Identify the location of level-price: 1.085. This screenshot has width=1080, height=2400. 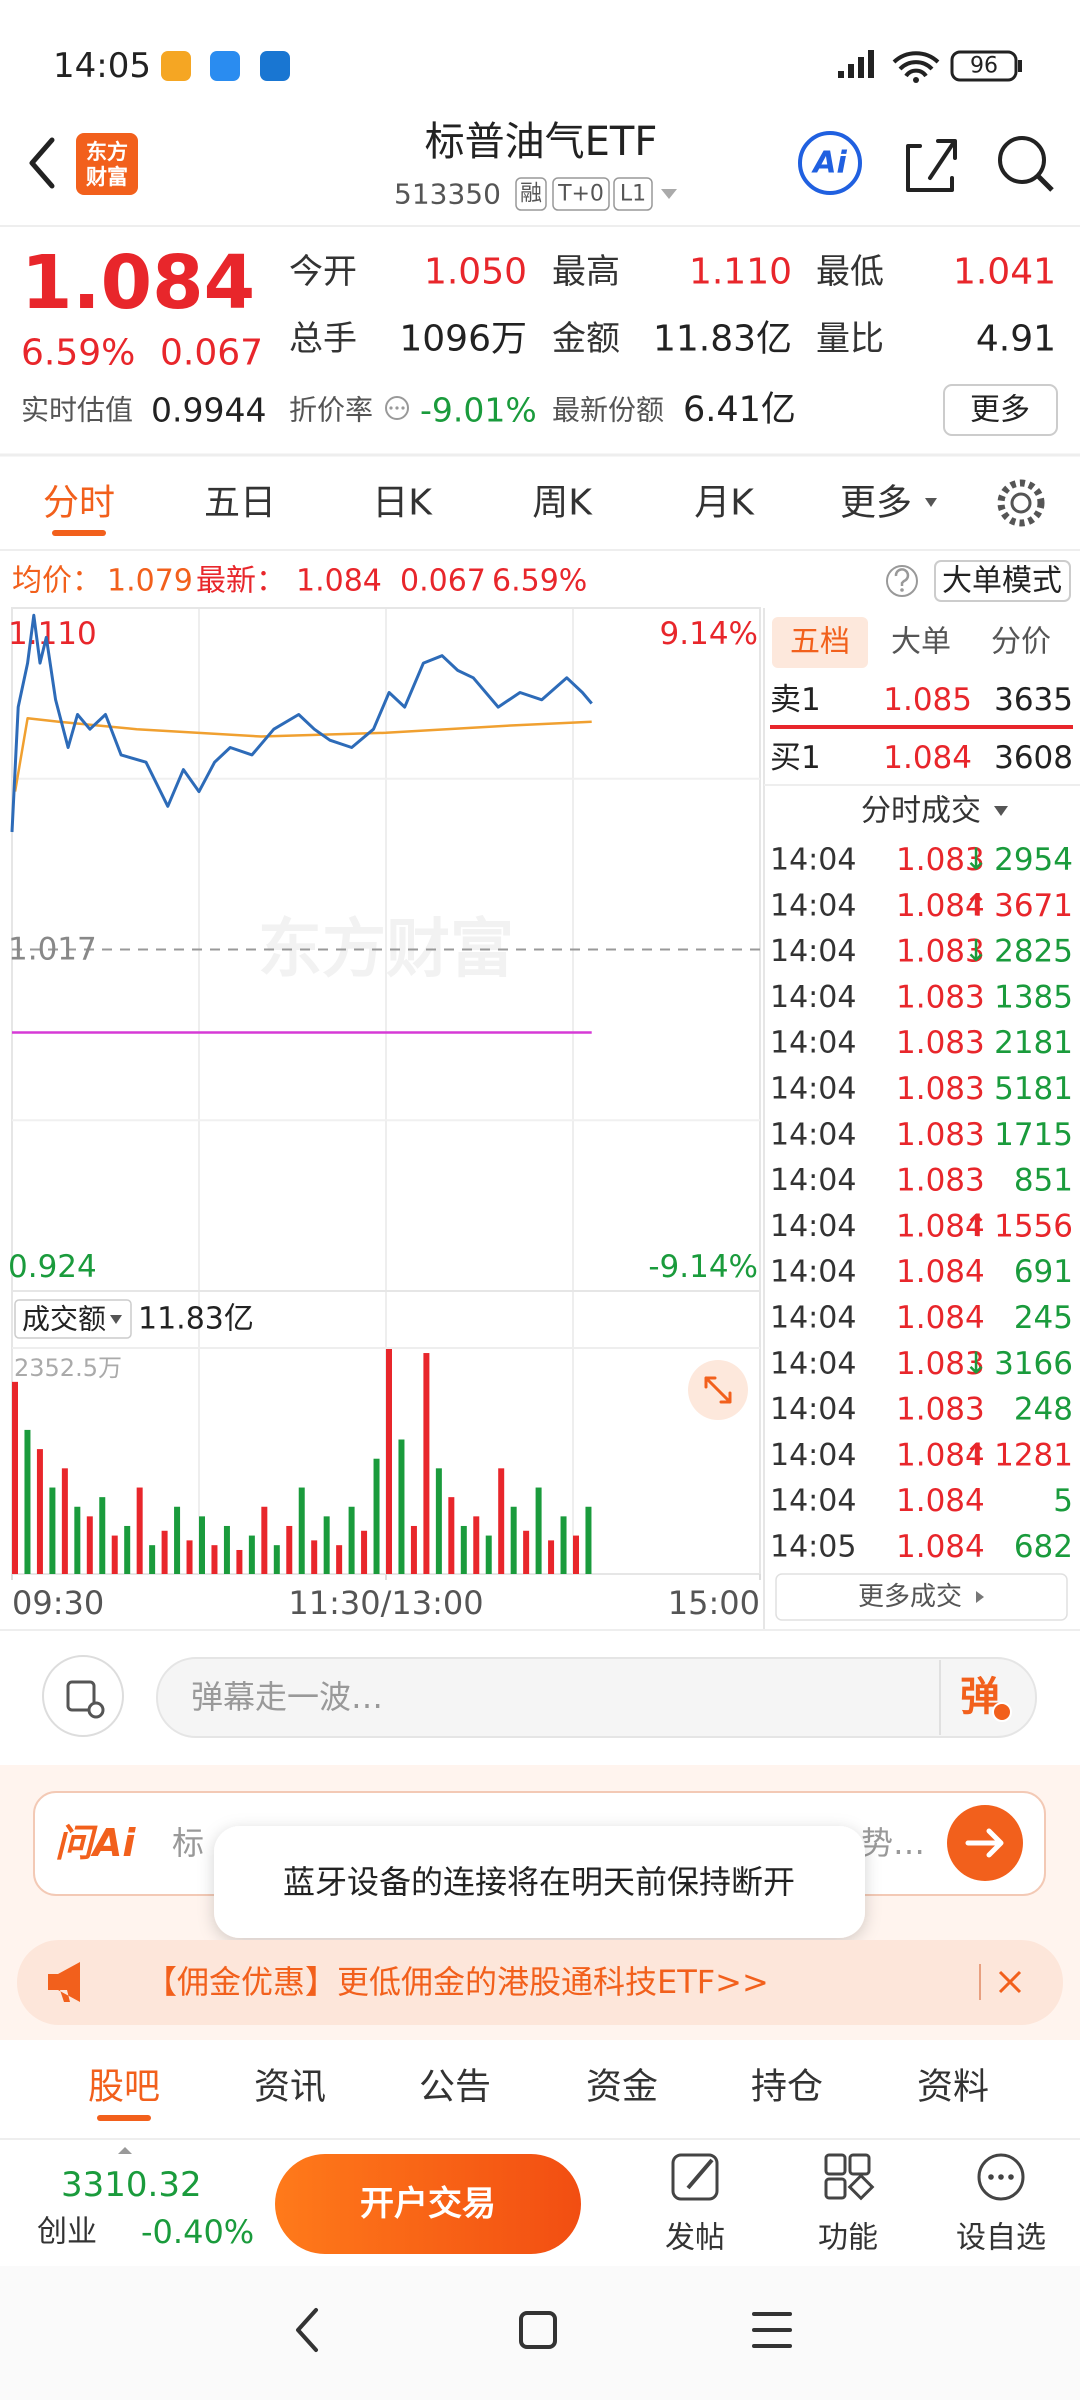
(927, 700).